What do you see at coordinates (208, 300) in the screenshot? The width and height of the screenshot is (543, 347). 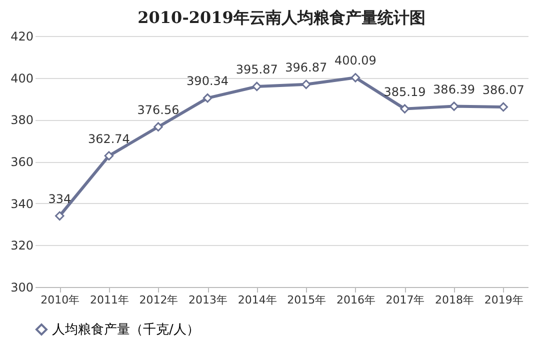 I see `x-tick-label: 2013年` at bounding box center [208, 300].